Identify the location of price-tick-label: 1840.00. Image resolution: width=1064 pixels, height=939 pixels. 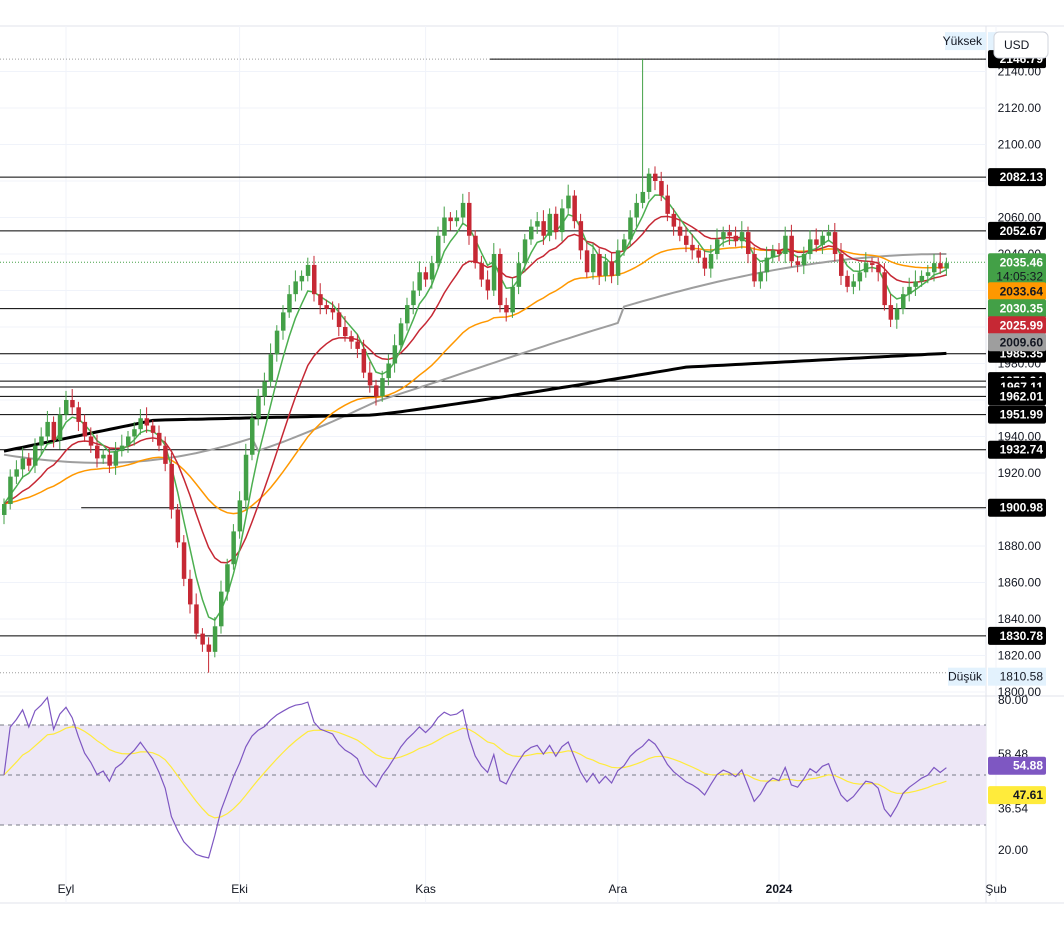
(1020, 619).